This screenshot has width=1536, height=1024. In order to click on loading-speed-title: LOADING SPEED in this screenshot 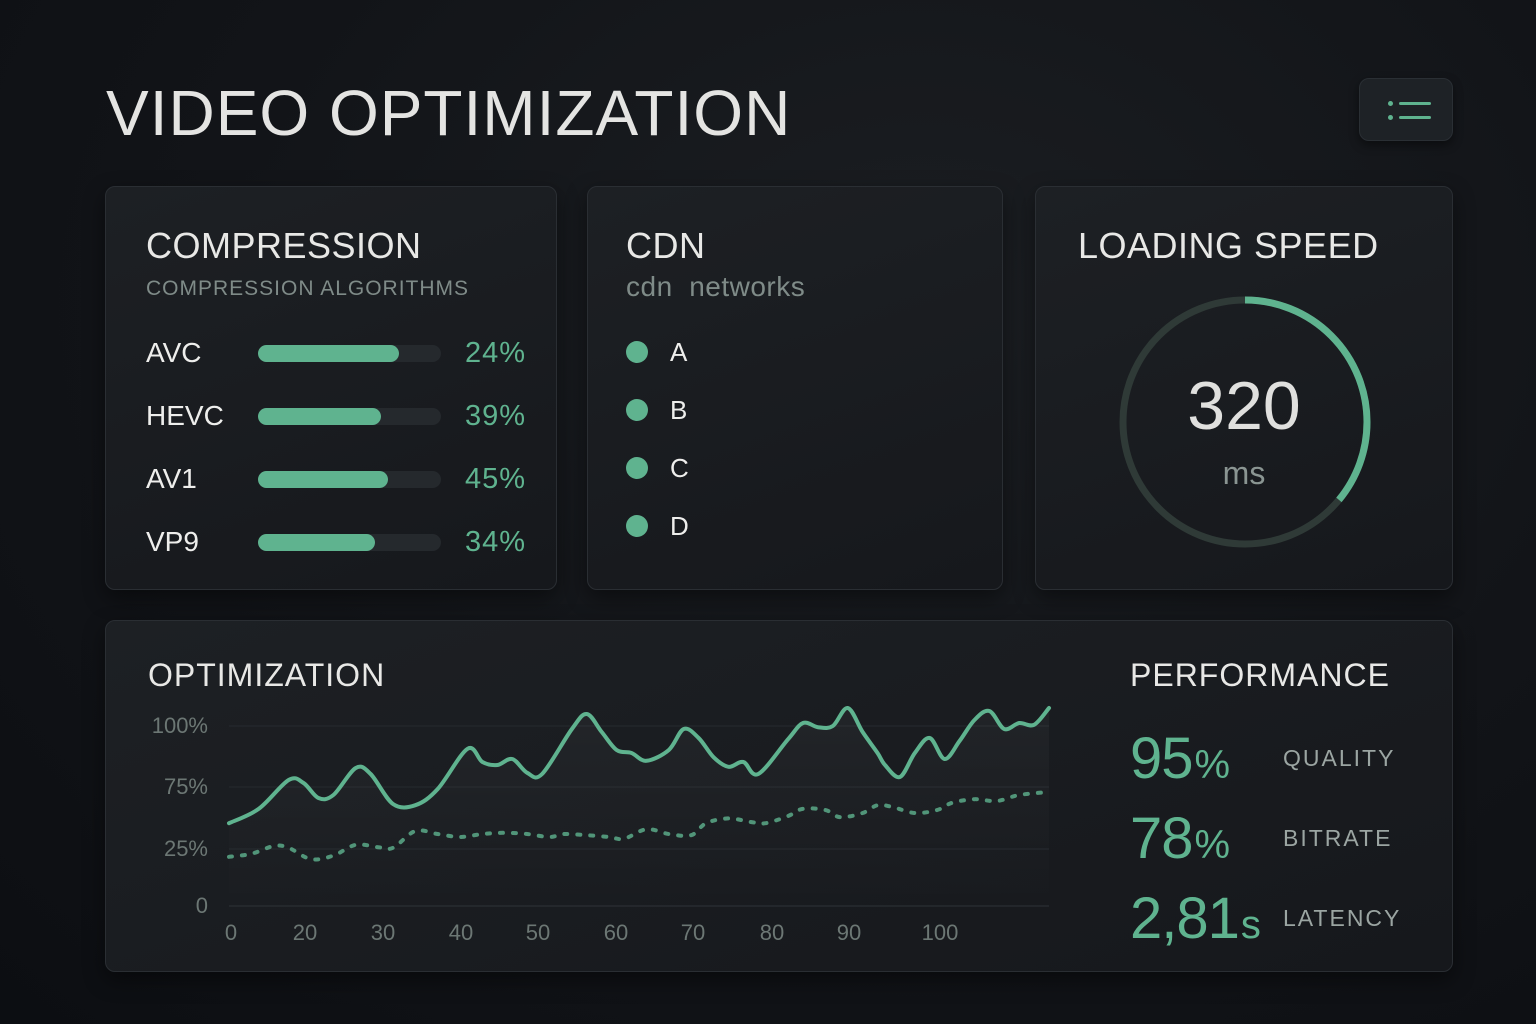, I will do `click(1228, 245)`.